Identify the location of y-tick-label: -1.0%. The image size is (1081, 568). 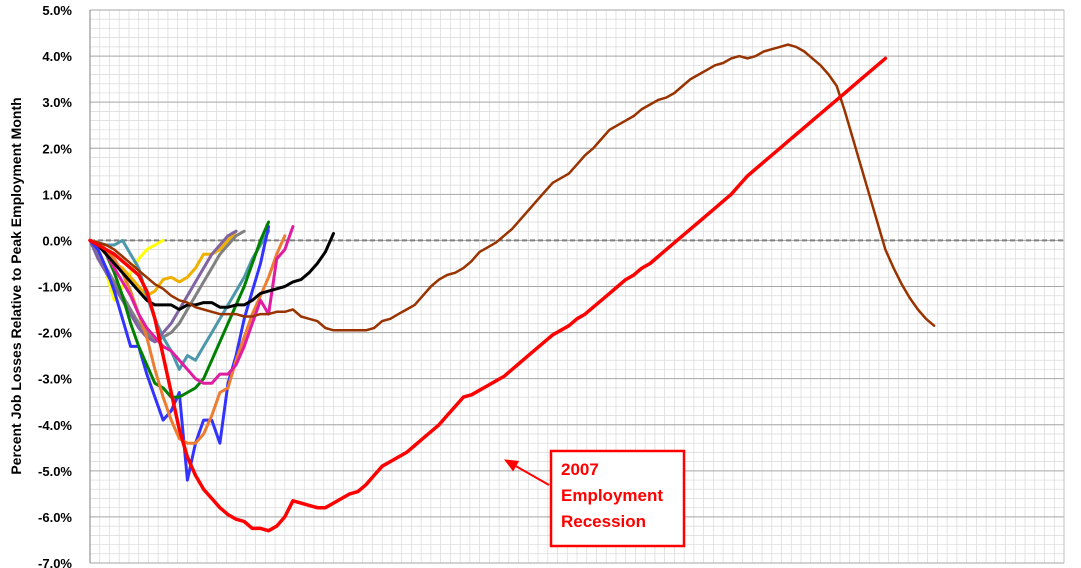
(55, 287).